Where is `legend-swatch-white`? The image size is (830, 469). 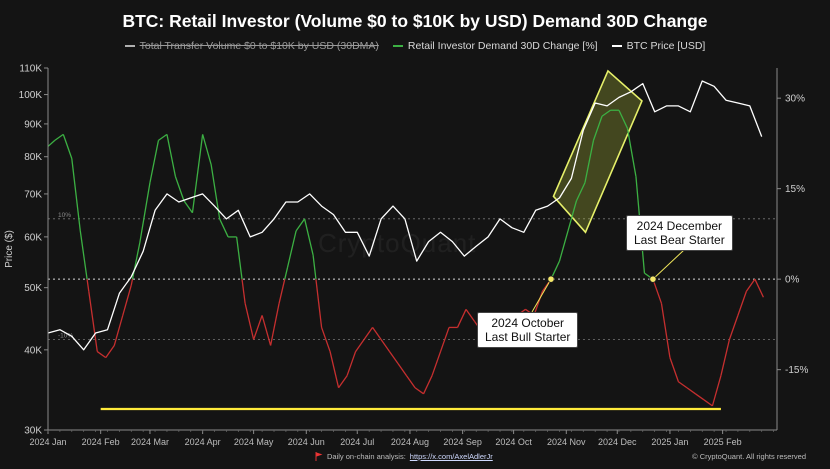 legend-swatch-white is located at coordinates (616, 46).